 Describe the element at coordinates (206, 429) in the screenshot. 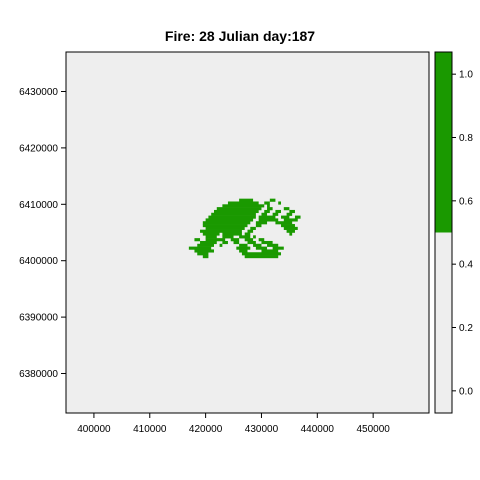

I see `x-tick-label: 420000` at that location.